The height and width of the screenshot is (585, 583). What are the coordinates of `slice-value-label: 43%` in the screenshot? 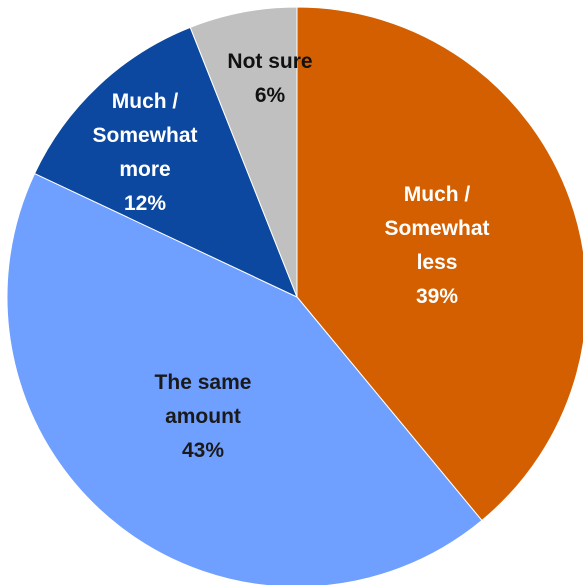 It's located at (203, 450).